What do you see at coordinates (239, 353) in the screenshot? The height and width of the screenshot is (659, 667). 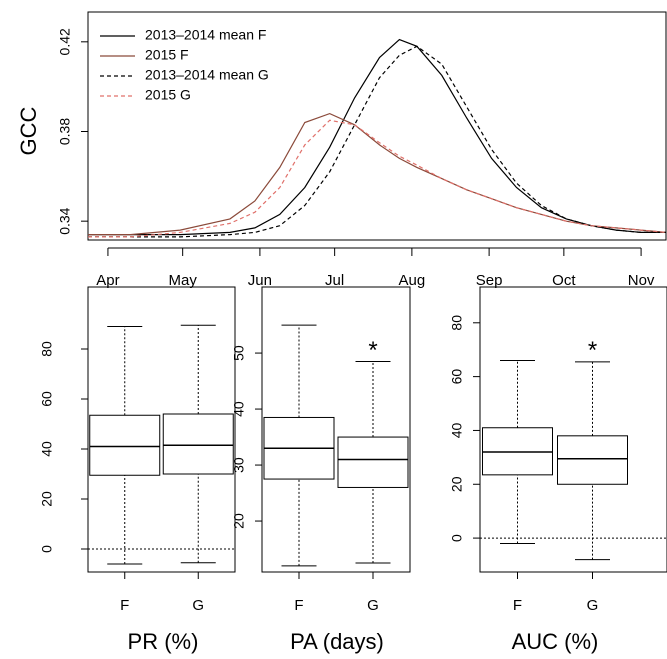 I see `y-tick-label: 50` at bounding box center [239, 353].